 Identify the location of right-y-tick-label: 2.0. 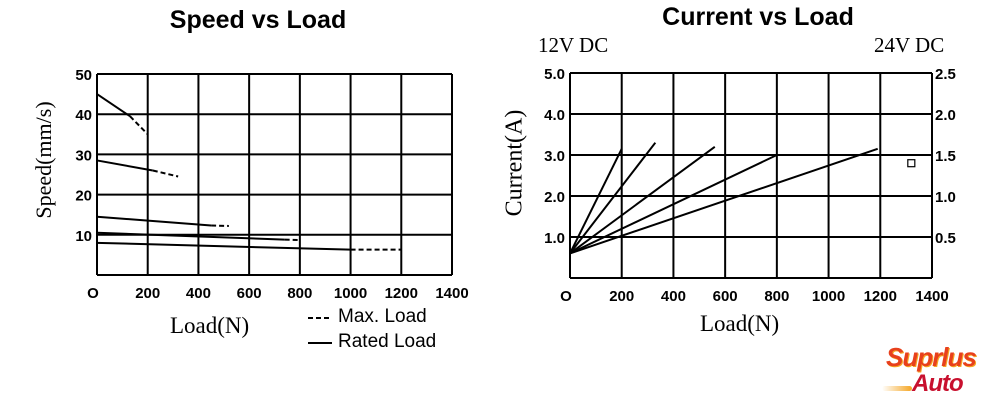
(945, 115).